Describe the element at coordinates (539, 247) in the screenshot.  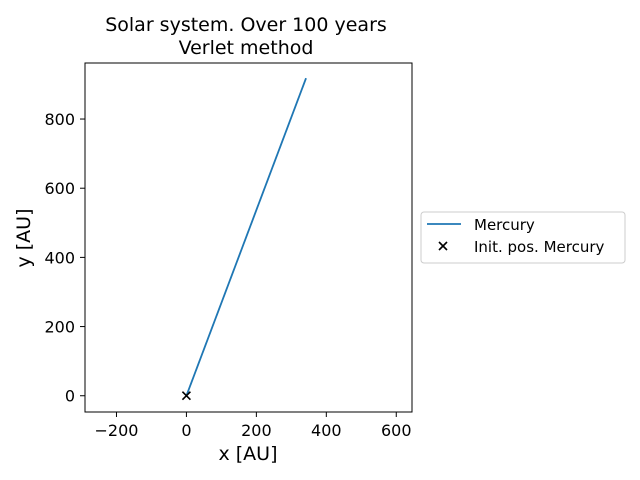
I see `legend-label-init-pos: Init. pos. Mercury` at that location.